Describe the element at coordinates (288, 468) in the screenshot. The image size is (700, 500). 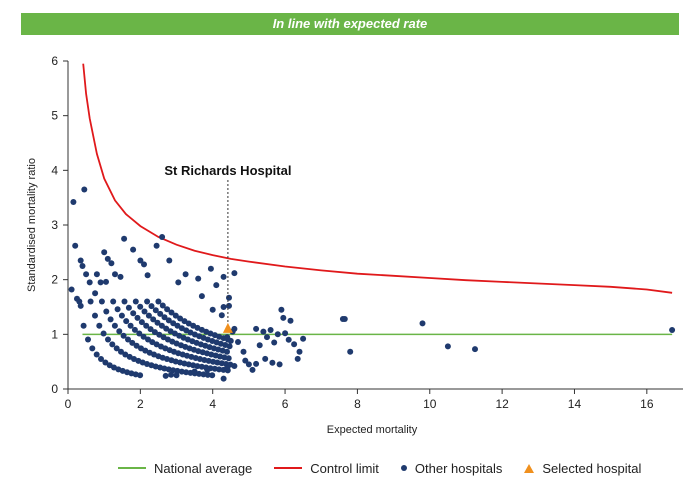
I see `control-line-icon` at that location.